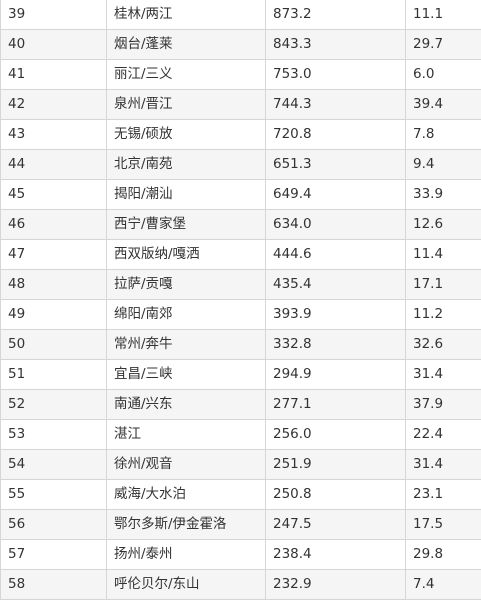 This screenshot has height=600, width=481. I want to click on rank-cell: 56, so click(54, 525).